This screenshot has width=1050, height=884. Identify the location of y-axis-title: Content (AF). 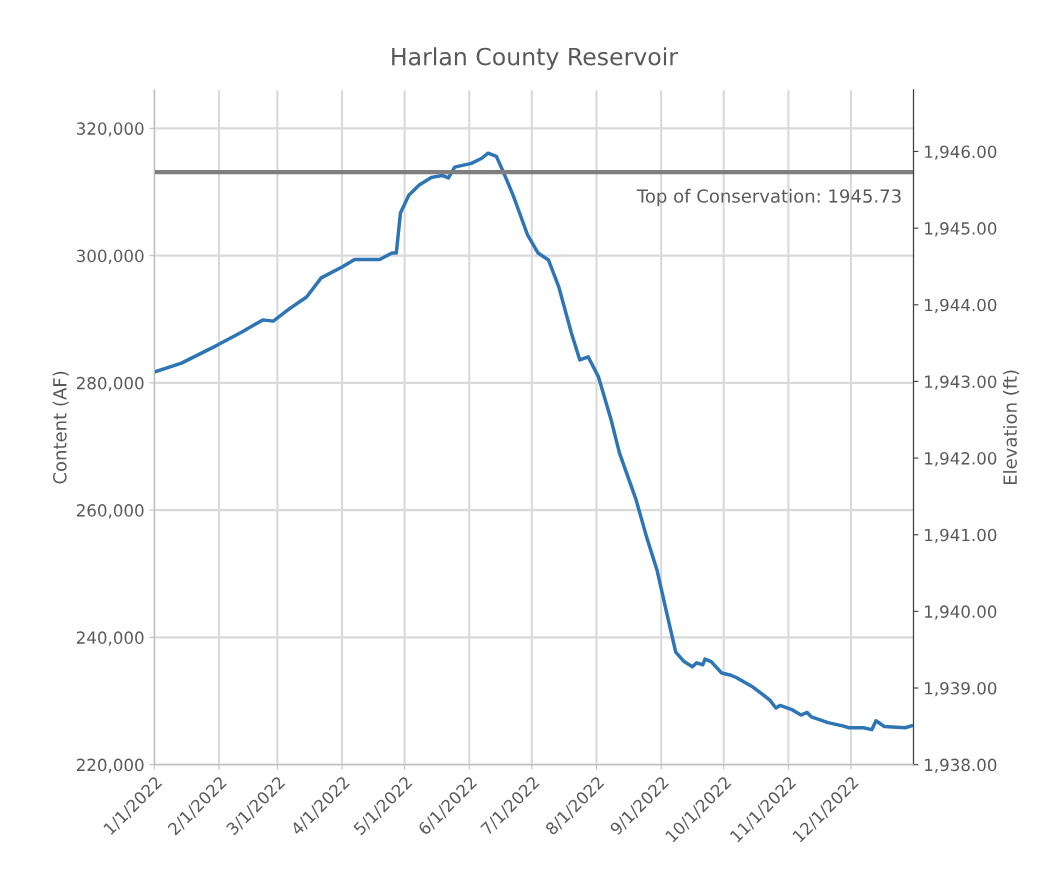
(60, 427).